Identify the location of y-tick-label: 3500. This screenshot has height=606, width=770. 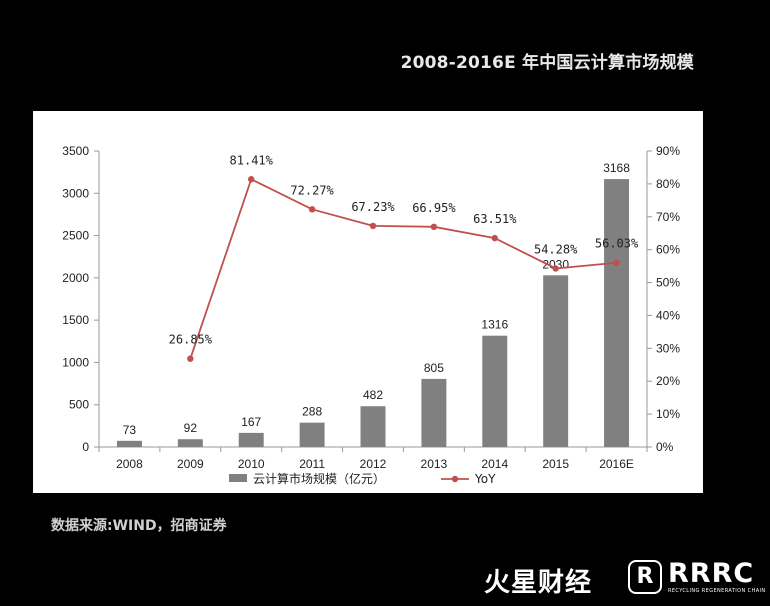
(75, 151).